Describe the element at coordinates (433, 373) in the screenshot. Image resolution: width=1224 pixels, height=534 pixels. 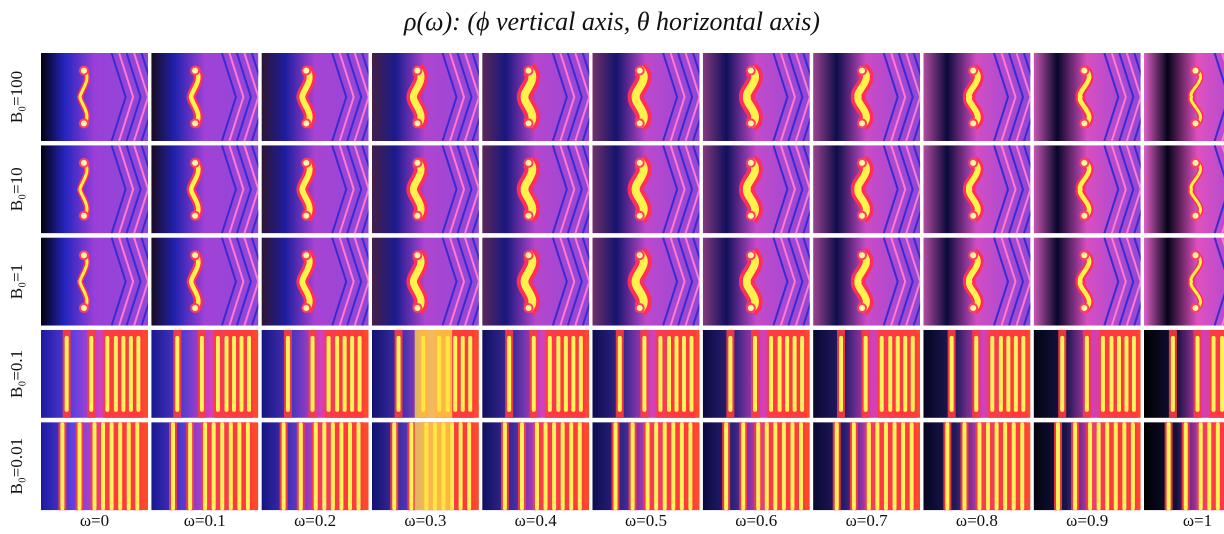
I see `bright-band` at that location.